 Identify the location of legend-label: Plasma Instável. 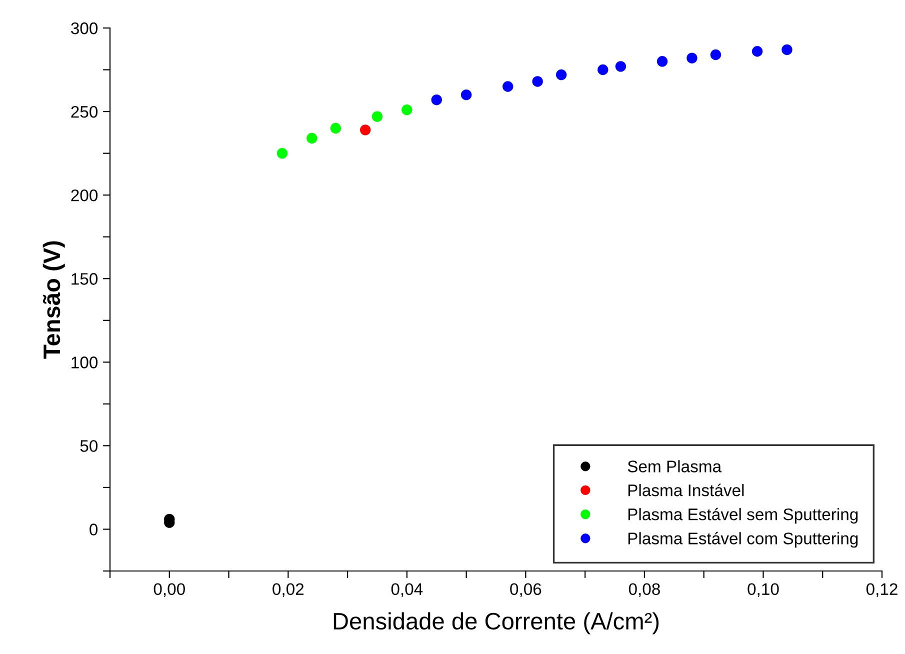
(686, 490).